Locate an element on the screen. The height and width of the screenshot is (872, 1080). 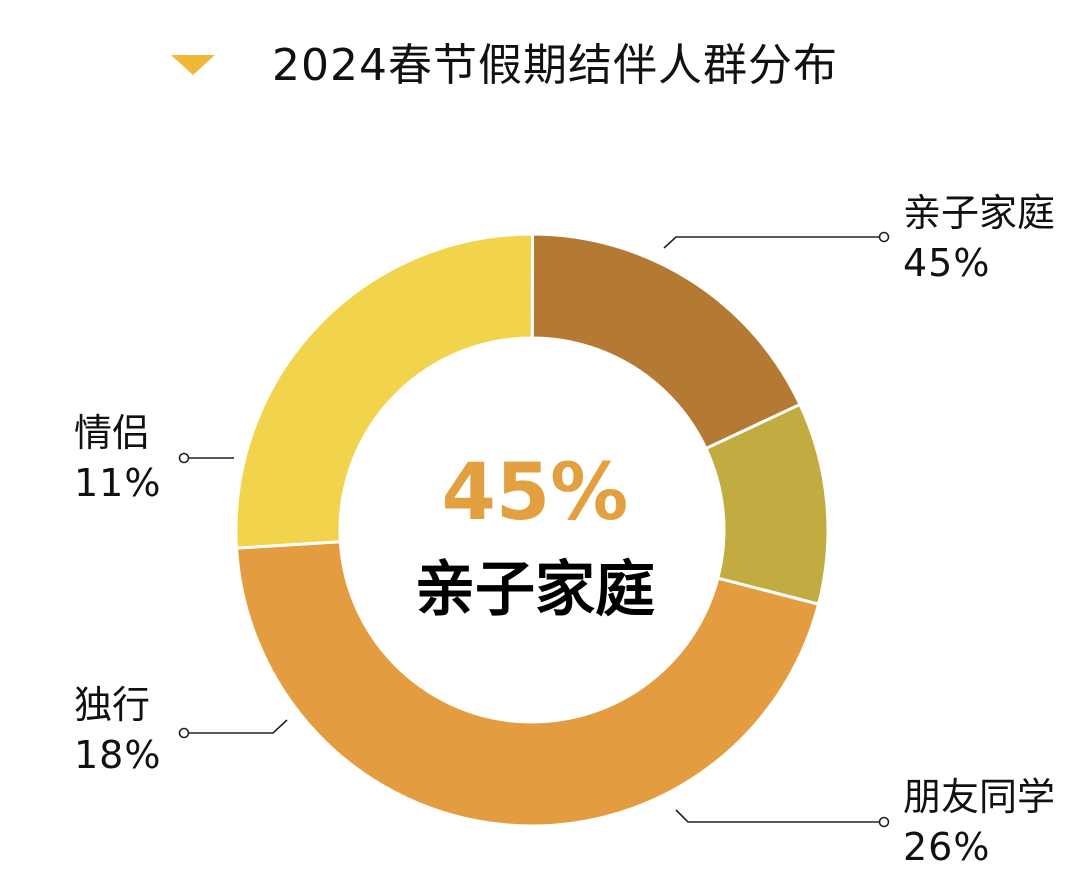
slice-label-couple-value: 11% is located at coordinates (118, 483).